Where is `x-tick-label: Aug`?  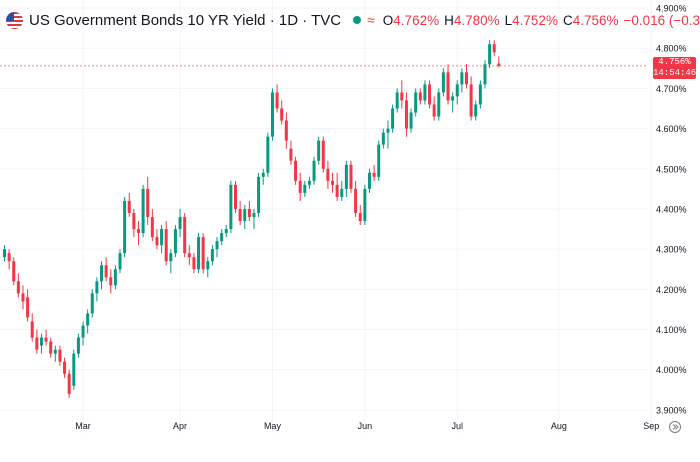 x-tick-label: Aug is located at coordinates (559, 426).